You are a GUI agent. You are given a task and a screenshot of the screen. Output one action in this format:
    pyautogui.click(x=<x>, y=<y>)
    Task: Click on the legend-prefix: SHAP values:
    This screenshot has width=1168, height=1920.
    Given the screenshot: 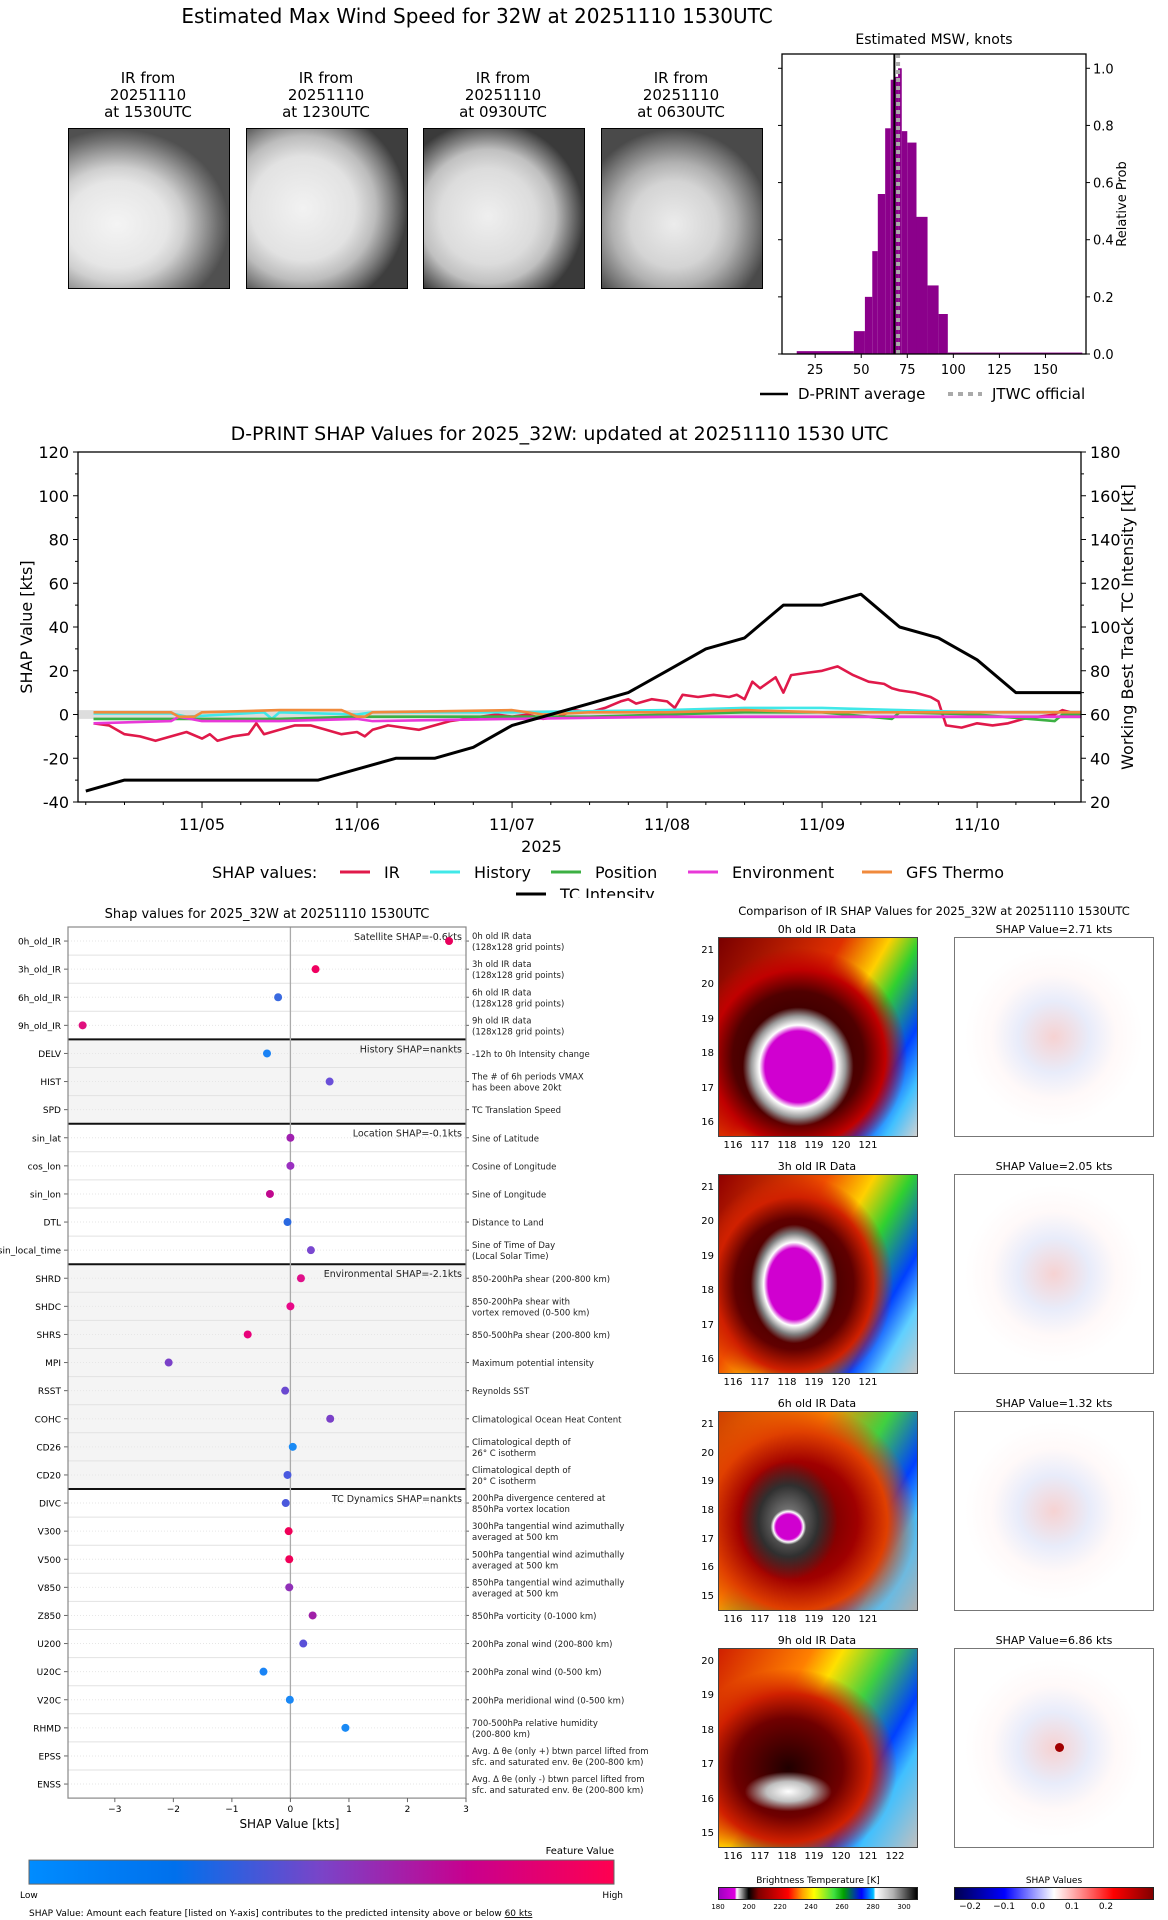 What is the action you would take?
    pyautogui.click(x=264, y=872)
    